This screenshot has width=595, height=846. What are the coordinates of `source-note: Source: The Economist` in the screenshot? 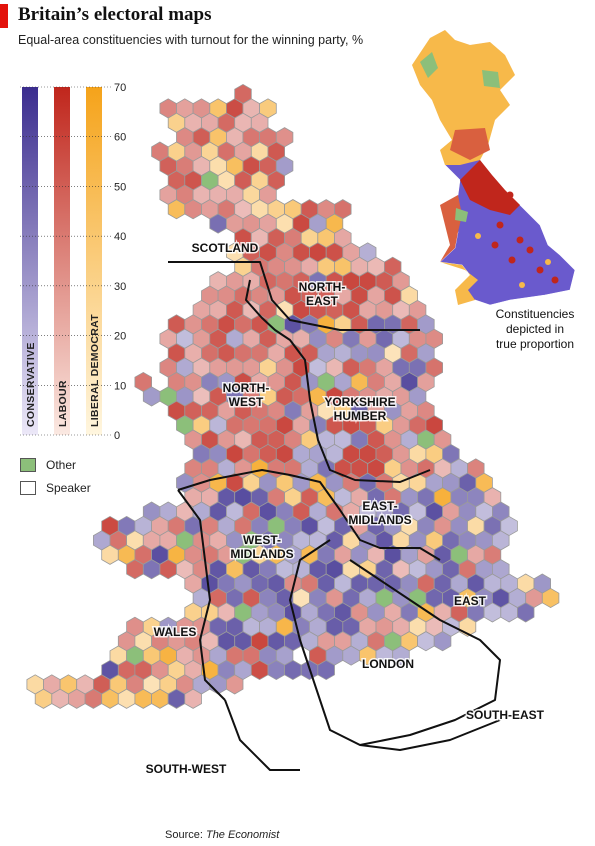 It's located at (222, 835).